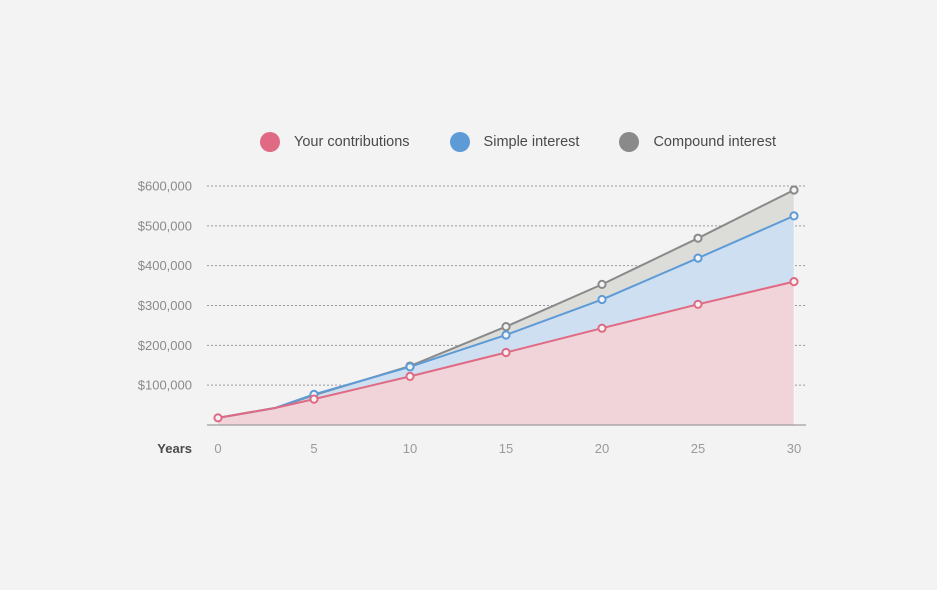 The image size is (937, 590). What do you see at coordinates (602, 448) in the screenshot?
I see `x-tick-label: 20` at bounding box center [602, 448].